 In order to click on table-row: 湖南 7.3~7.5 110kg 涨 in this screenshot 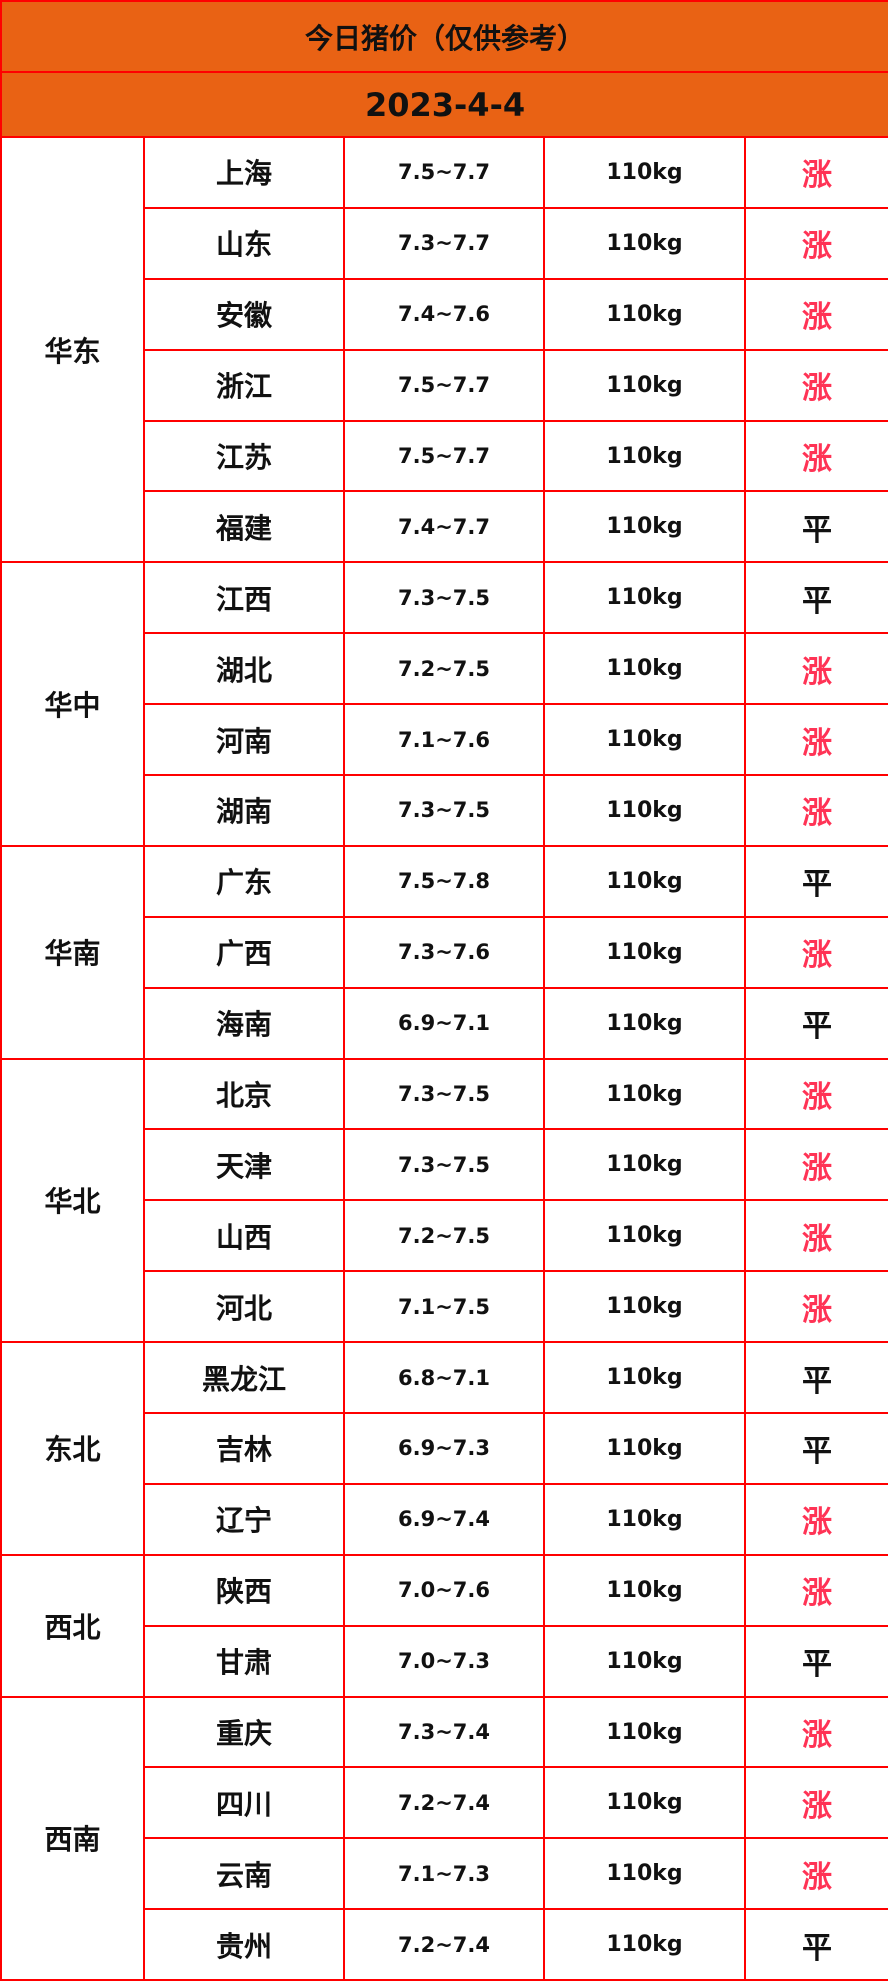, I will do `click(444, 810)`.